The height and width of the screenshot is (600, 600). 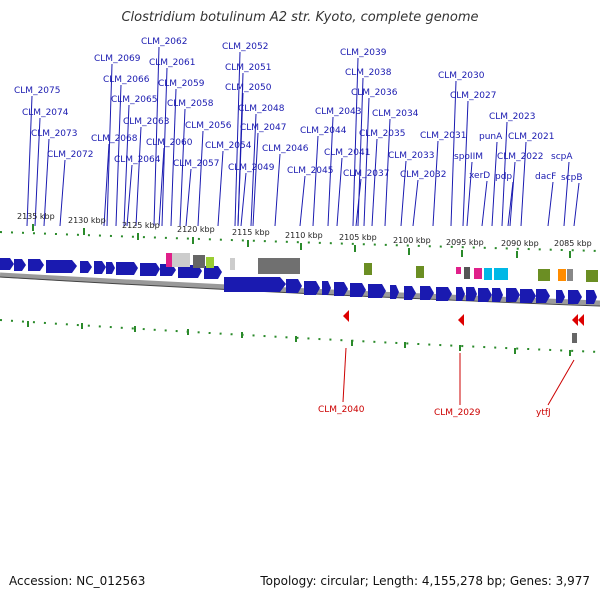 What do you see at coordinates (512, 117) in the screenshot?
I see `gene-label: CLM_2023` at bounding box center [512, 117].